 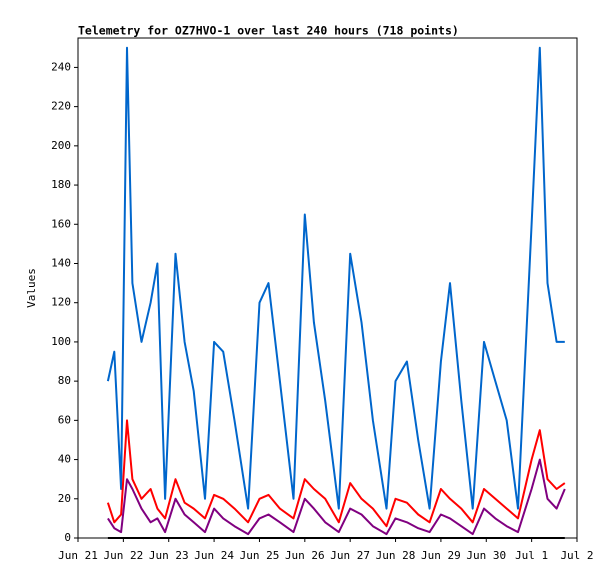 What do you see at coordinates (67, 537) in the screenshot?
I see `y-tick-label: 0` at bounding box center [67, 537].